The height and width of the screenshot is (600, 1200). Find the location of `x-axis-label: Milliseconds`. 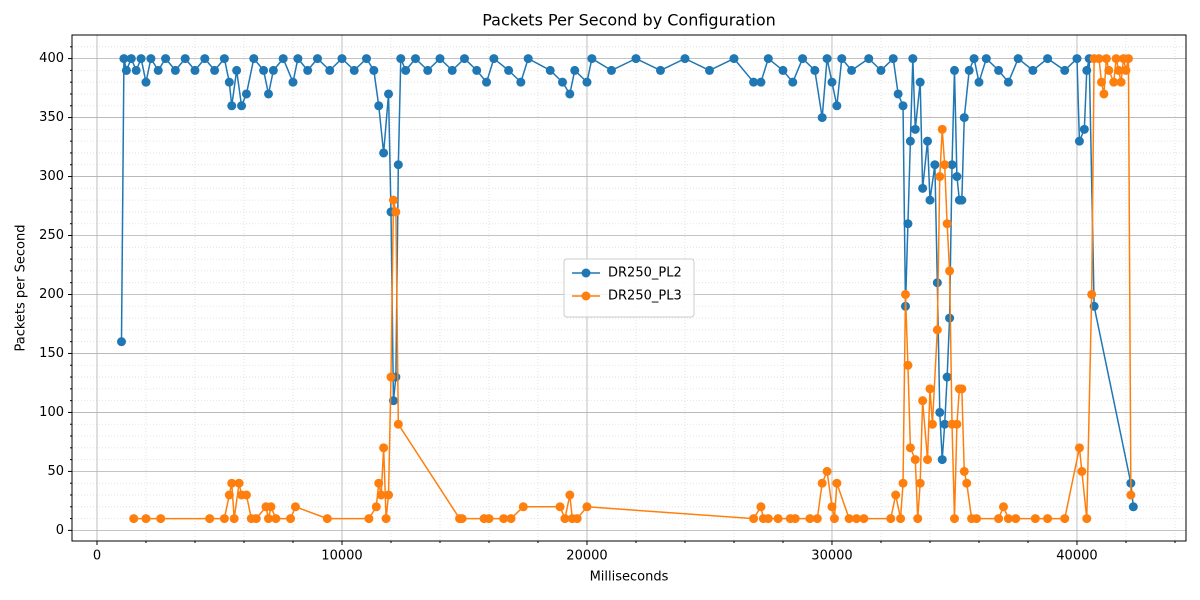

x-axis-label: Milliseconds is located at coordinates (629, 577).